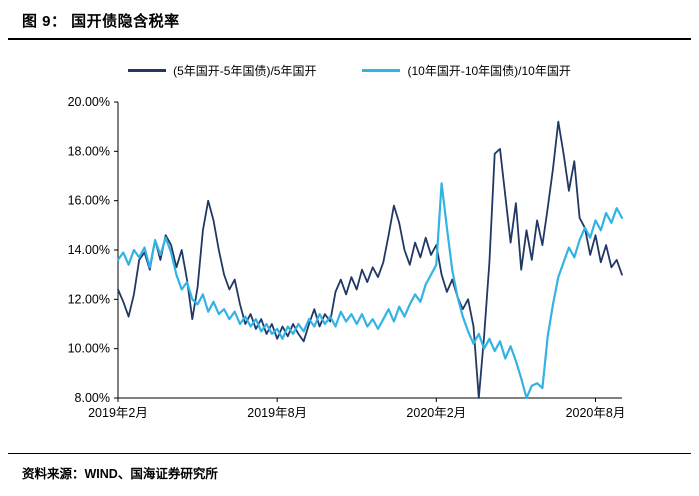  What do you see at coordinates (89, 250) in the screenshot?
I see `y-tick-label: 14.00%` at bounding box center [89, 250].